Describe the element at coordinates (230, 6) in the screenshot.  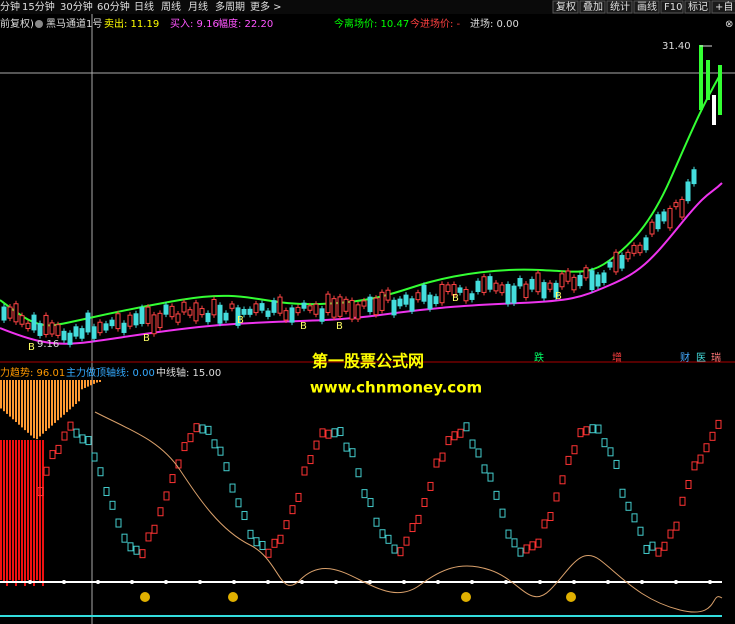
I see `tab: 多周期` at that location.